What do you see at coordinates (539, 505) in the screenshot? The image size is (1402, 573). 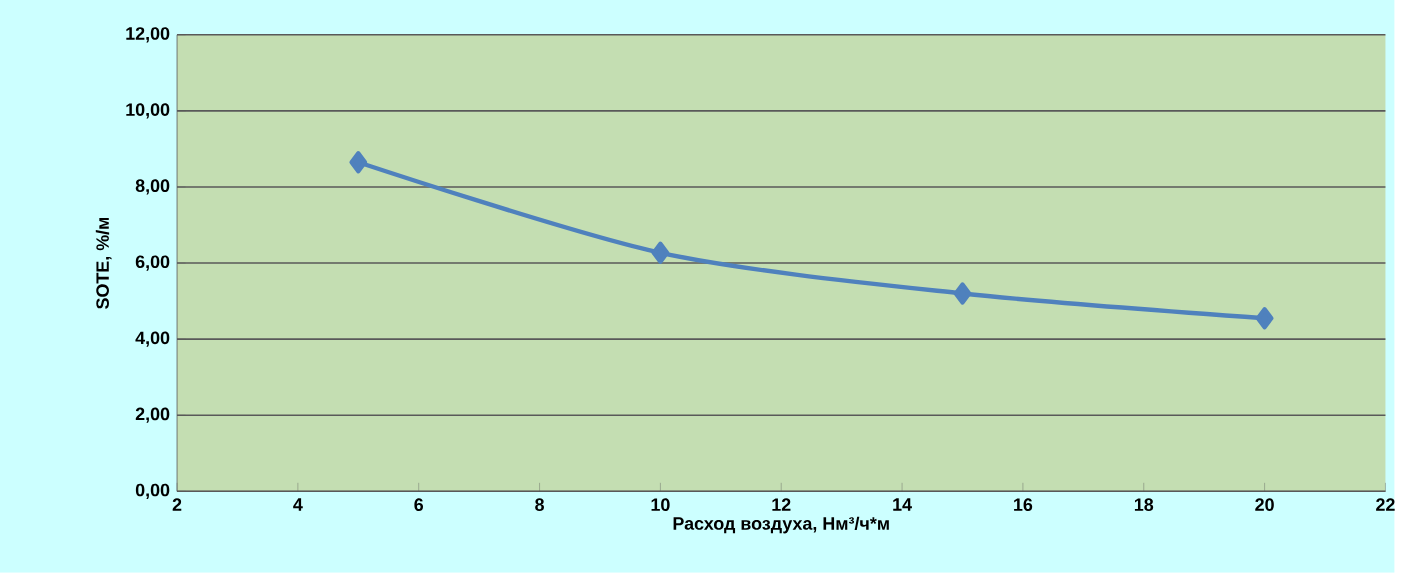 I see `x-tick-label: 8` at bounding box center [539, 505].